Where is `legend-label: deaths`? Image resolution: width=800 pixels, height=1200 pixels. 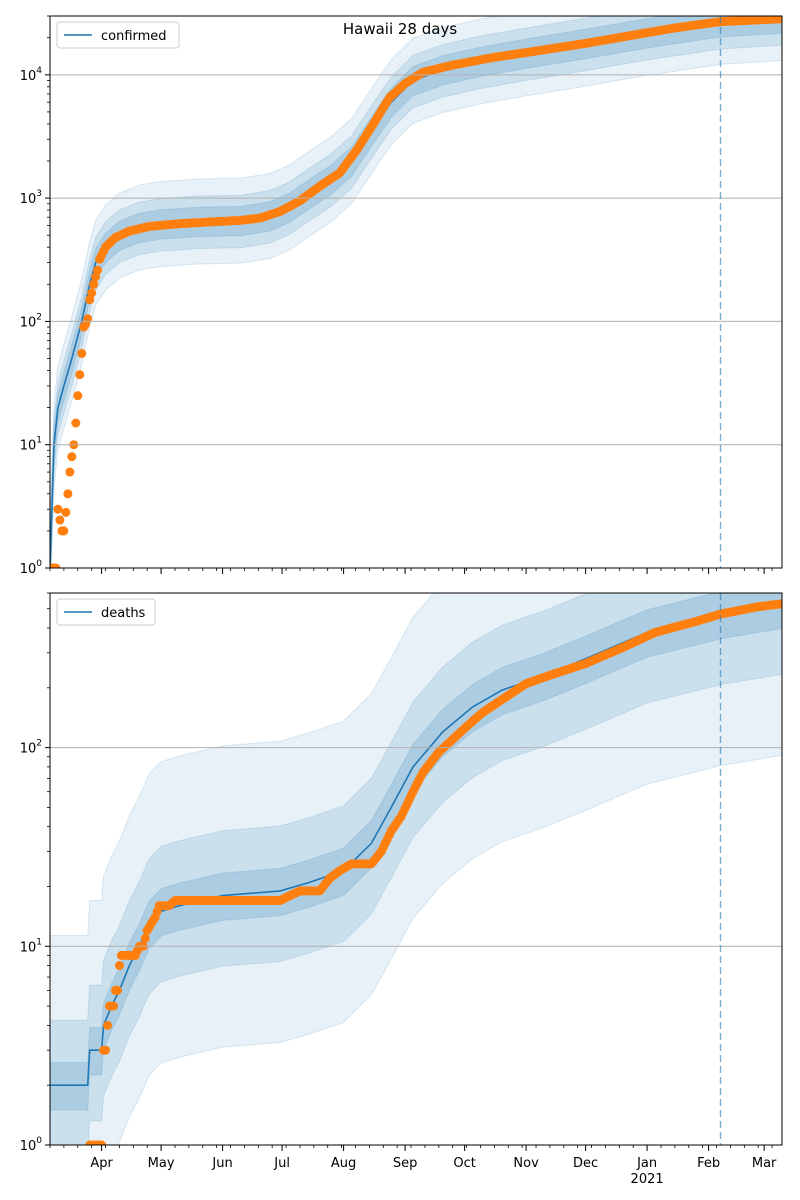 legend-label: deaths is located at coordinates (123, 613).